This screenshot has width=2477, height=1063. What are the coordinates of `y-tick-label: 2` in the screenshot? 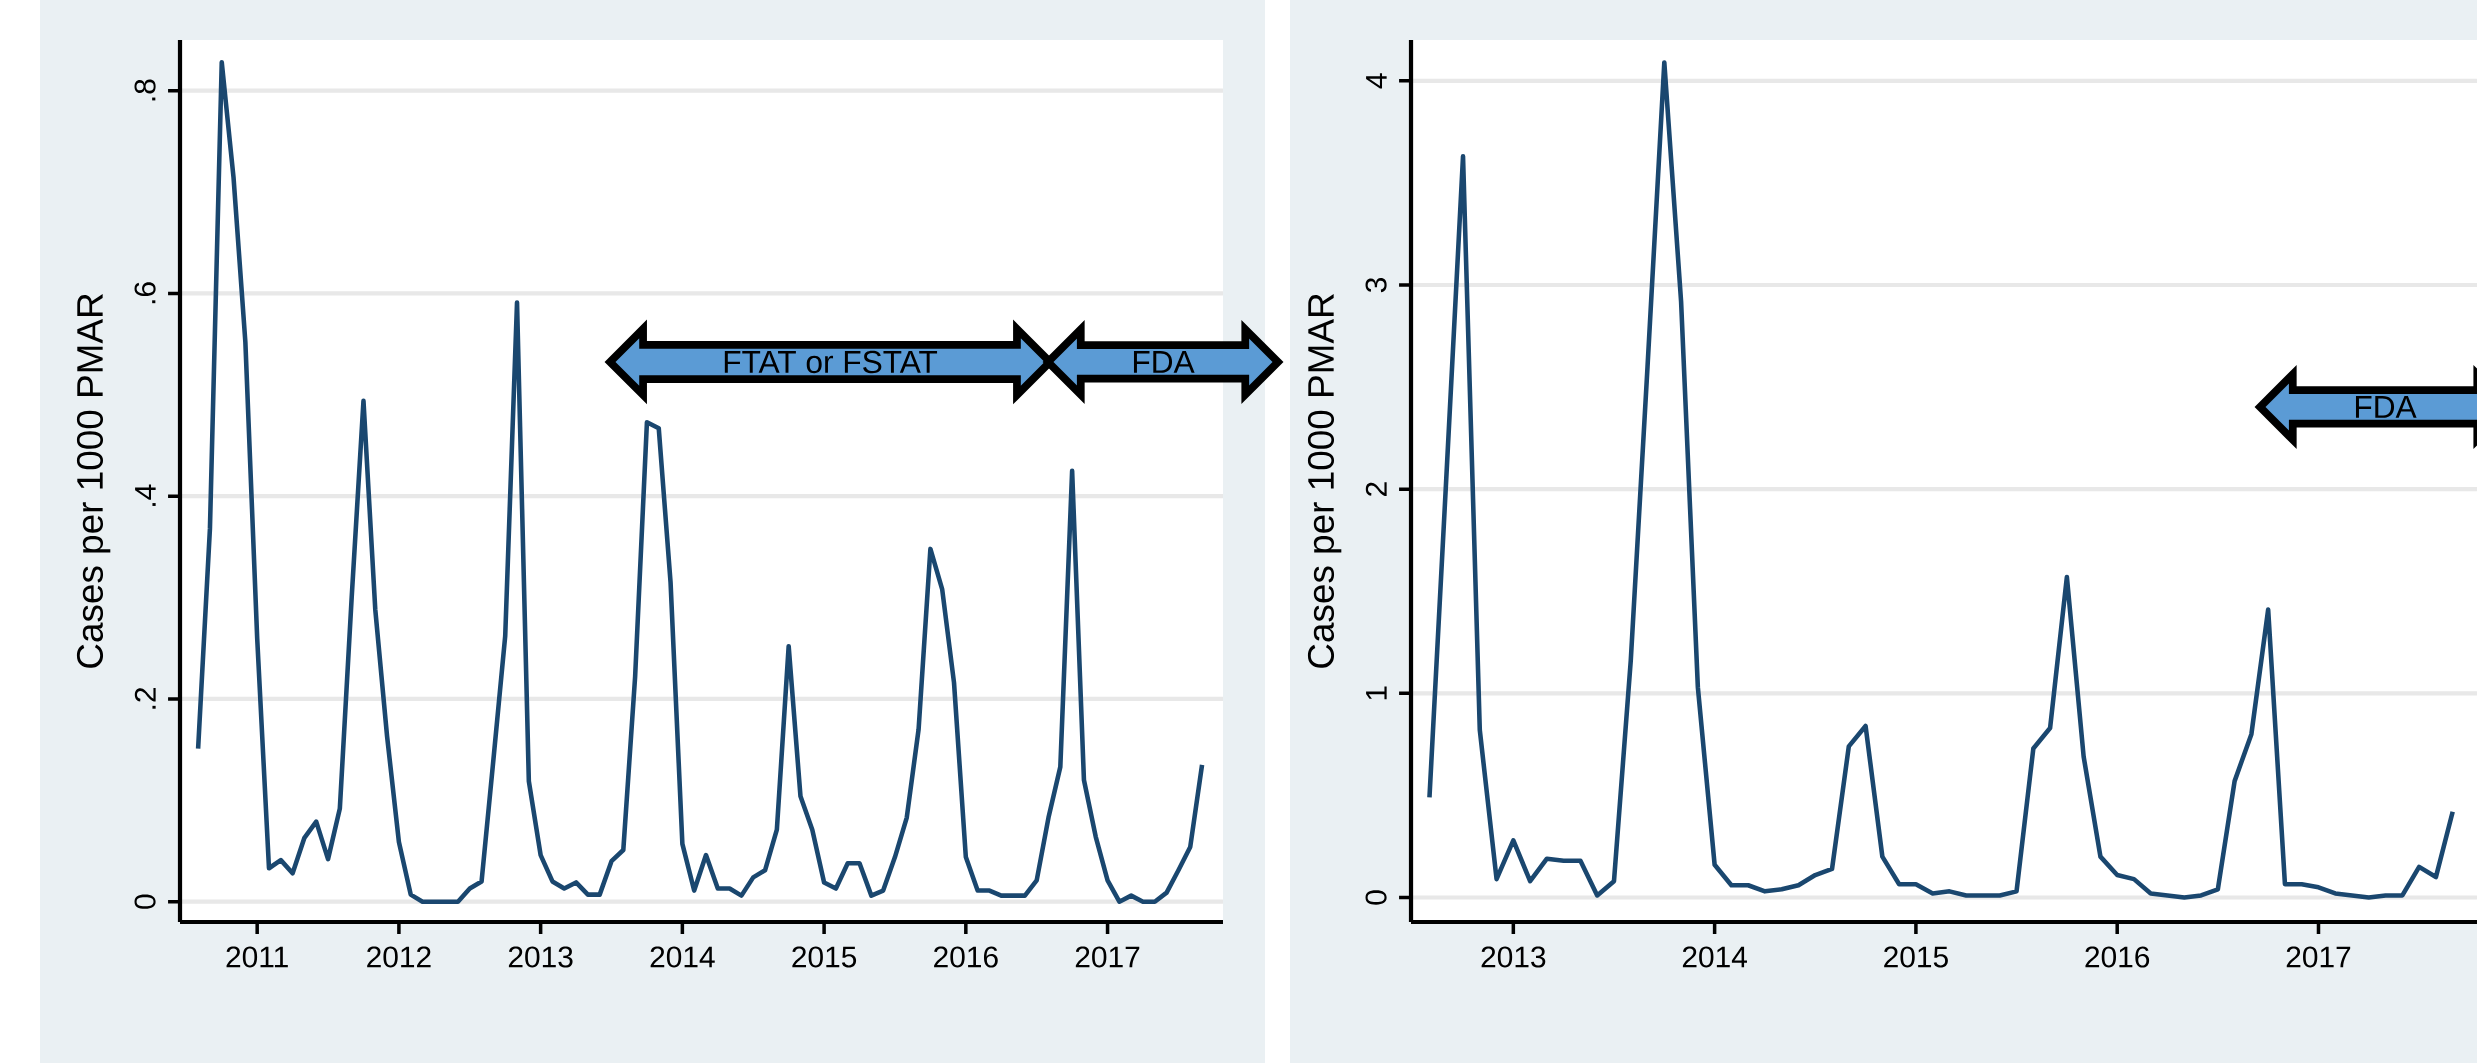 It's located at (1376, 489).